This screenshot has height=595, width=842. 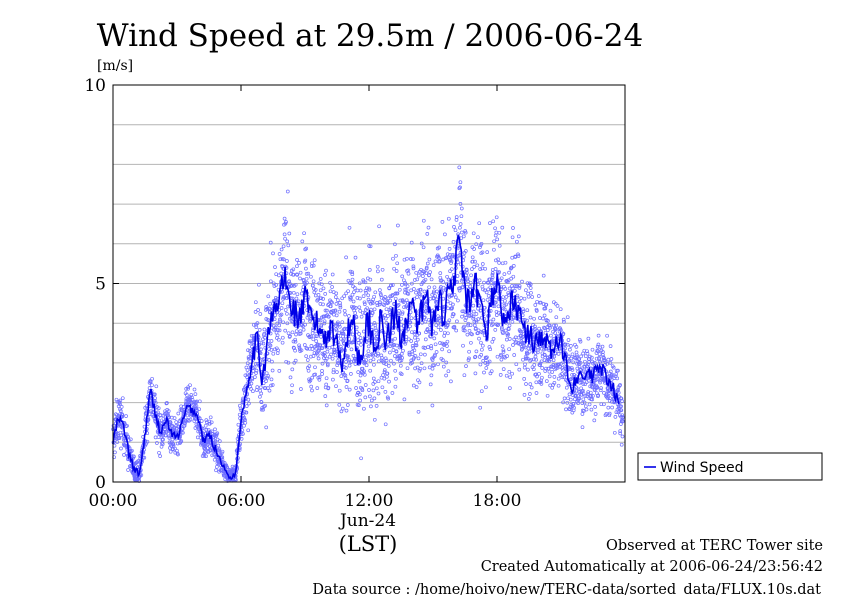 I want to click on y-tick-label: 5, so click(x=100, y=285).